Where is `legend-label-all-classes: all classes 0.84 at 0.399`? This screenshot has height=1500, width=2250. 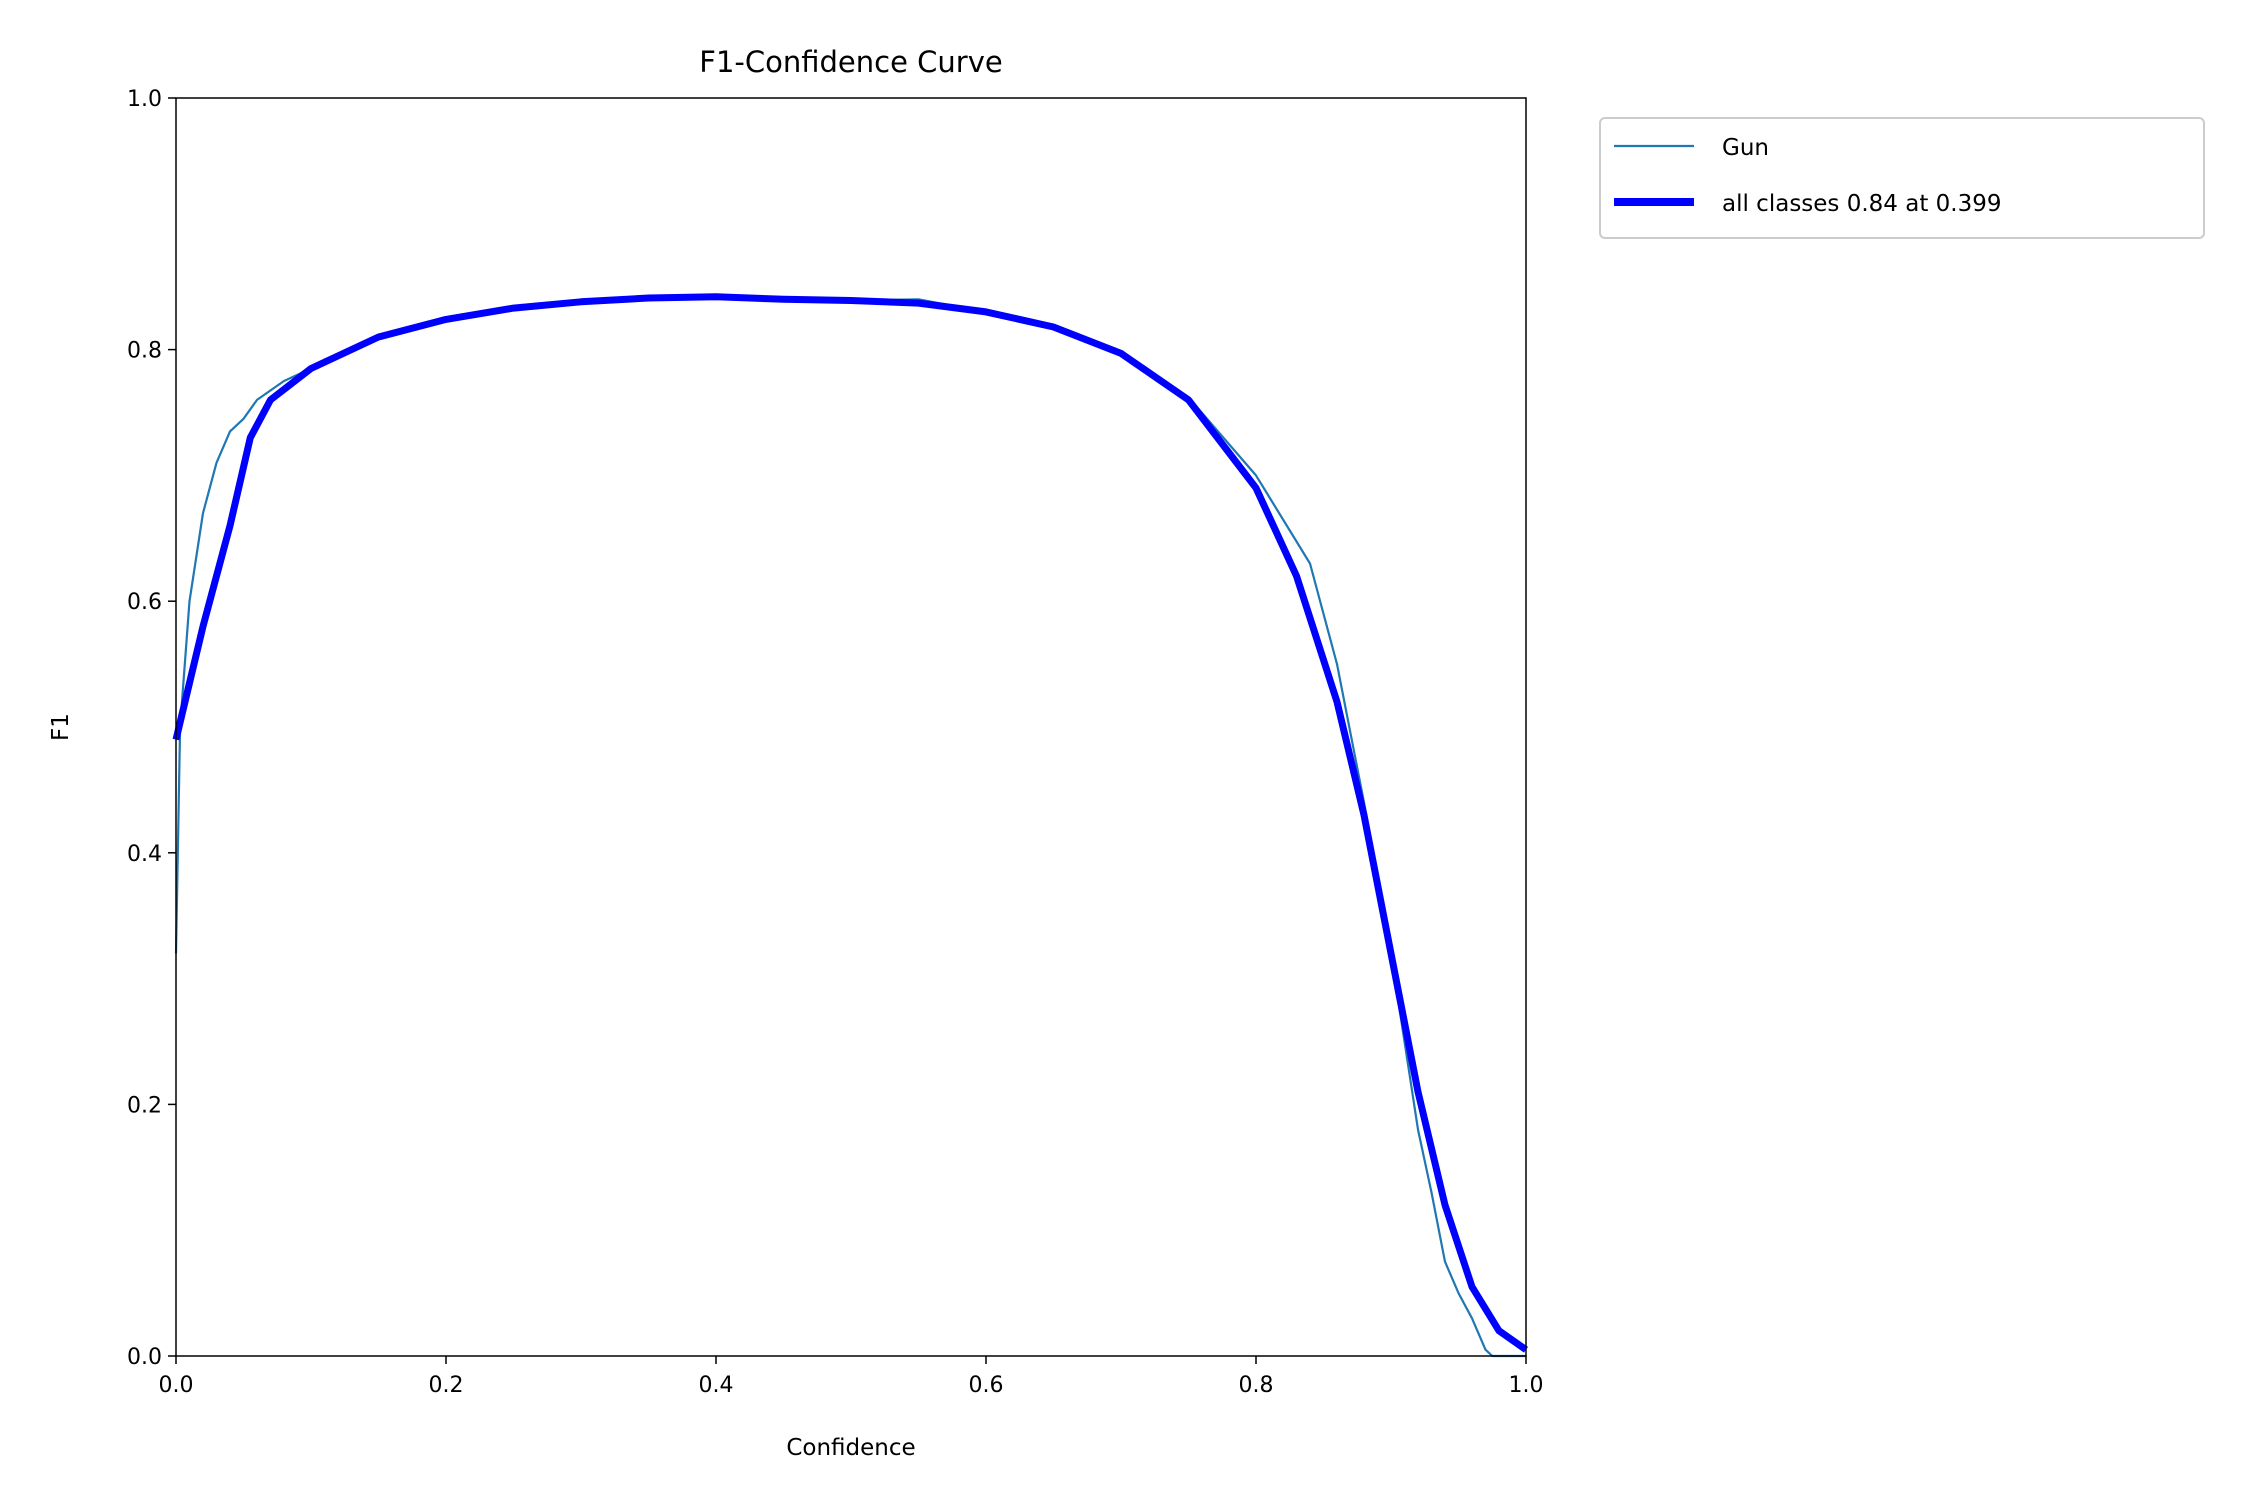
legend-label-all-classes: all classes 0.84 at 0.399 is located at coordinates (1862, 204).